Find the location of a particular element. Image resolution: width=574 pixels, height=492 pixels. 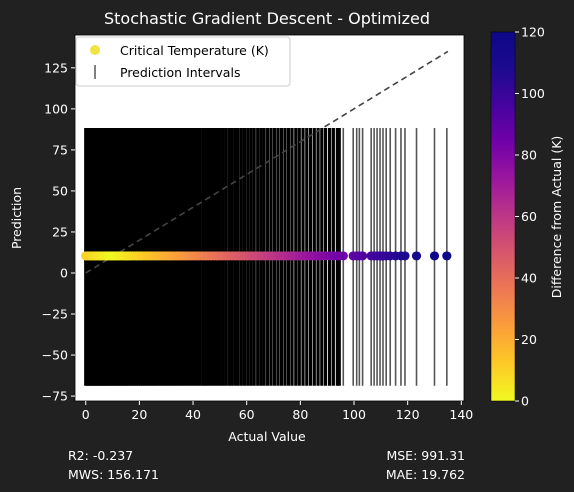

colorbar-tick-label: 120 is located at coordinates (533, 32).